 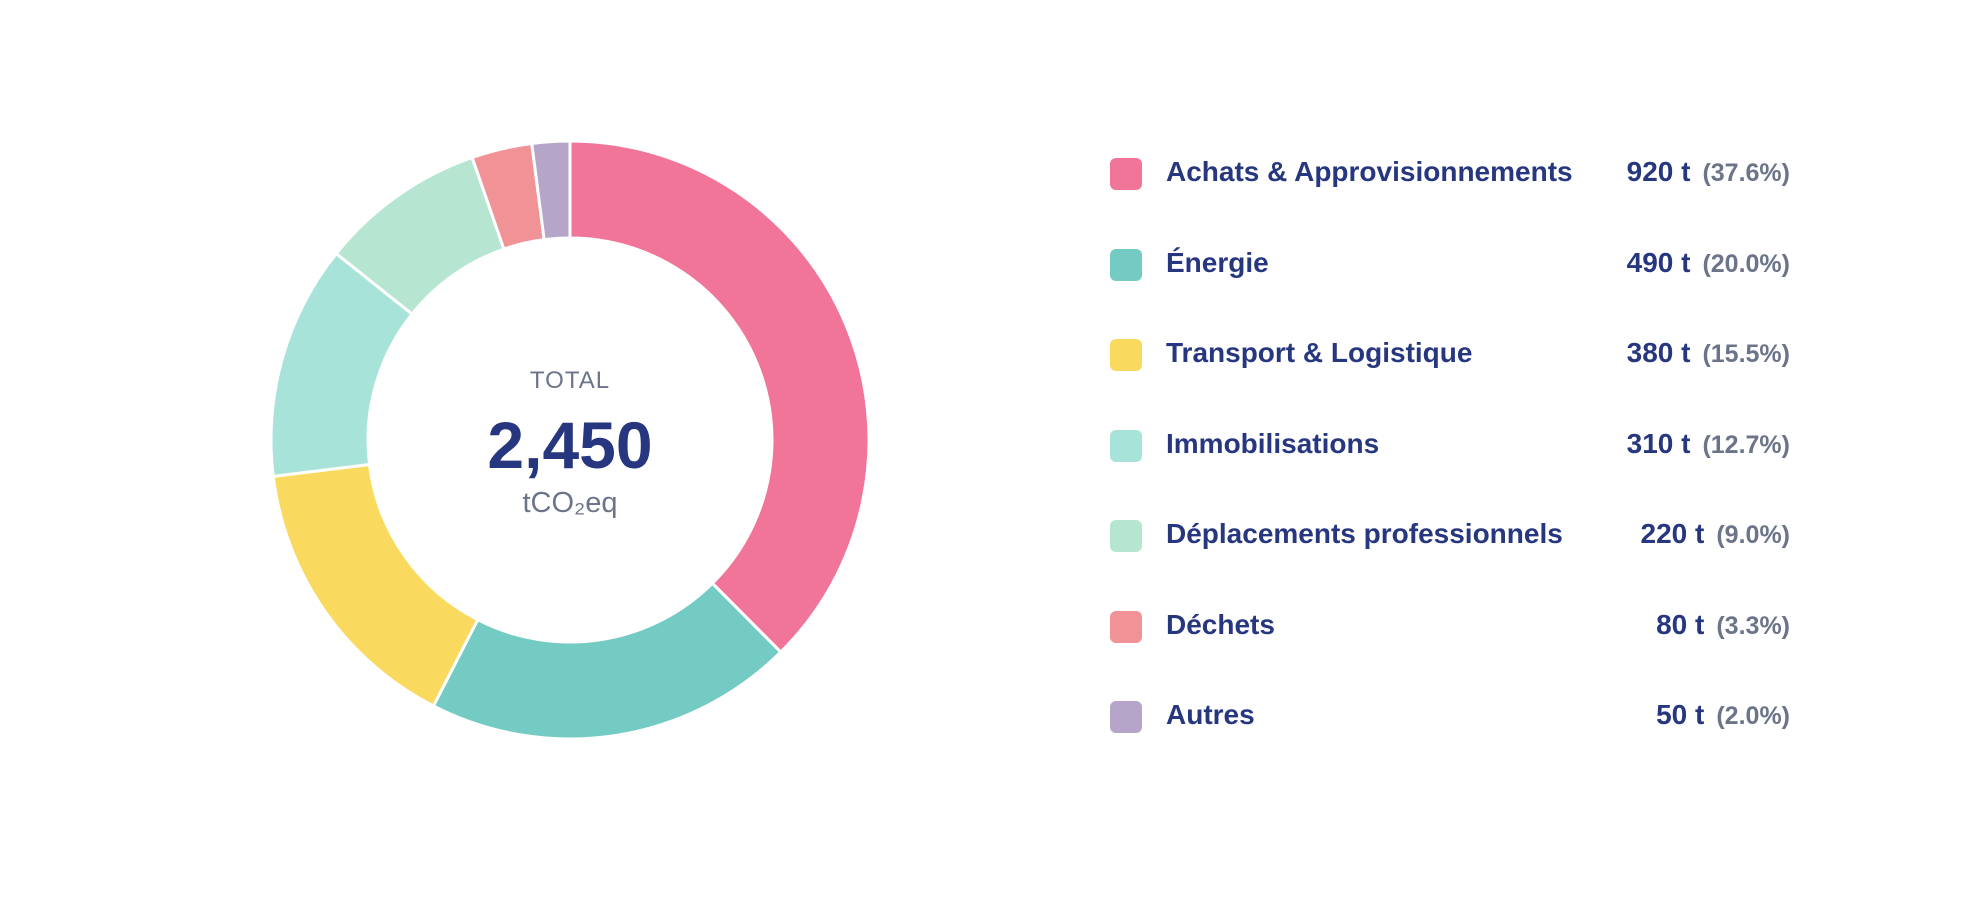 I want to click on total-label: TOTAL, so click(x=570, y=380).